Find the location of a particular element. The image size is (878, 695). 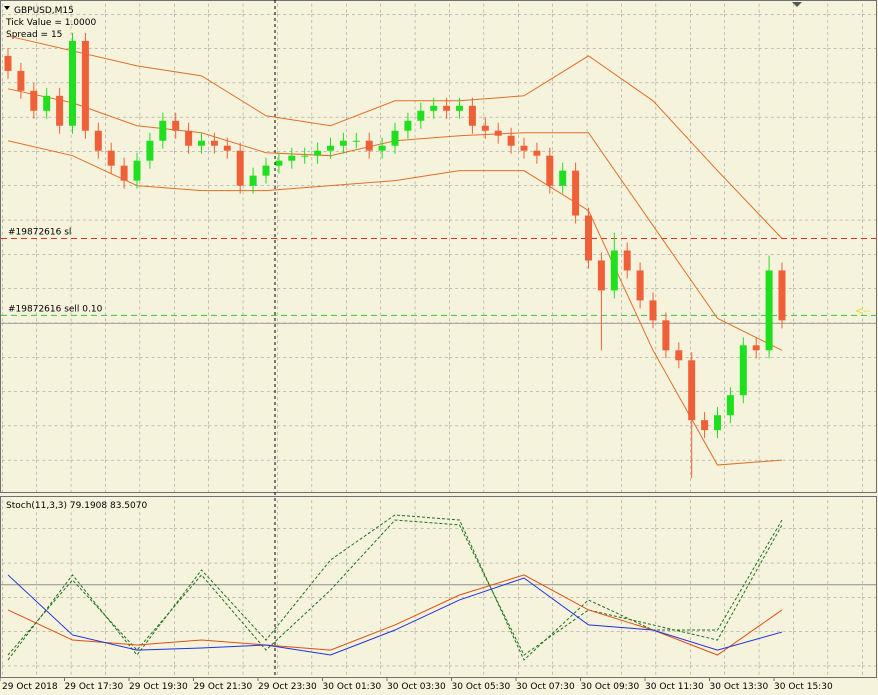

menu-arrow is located at coordinates (7, 8).